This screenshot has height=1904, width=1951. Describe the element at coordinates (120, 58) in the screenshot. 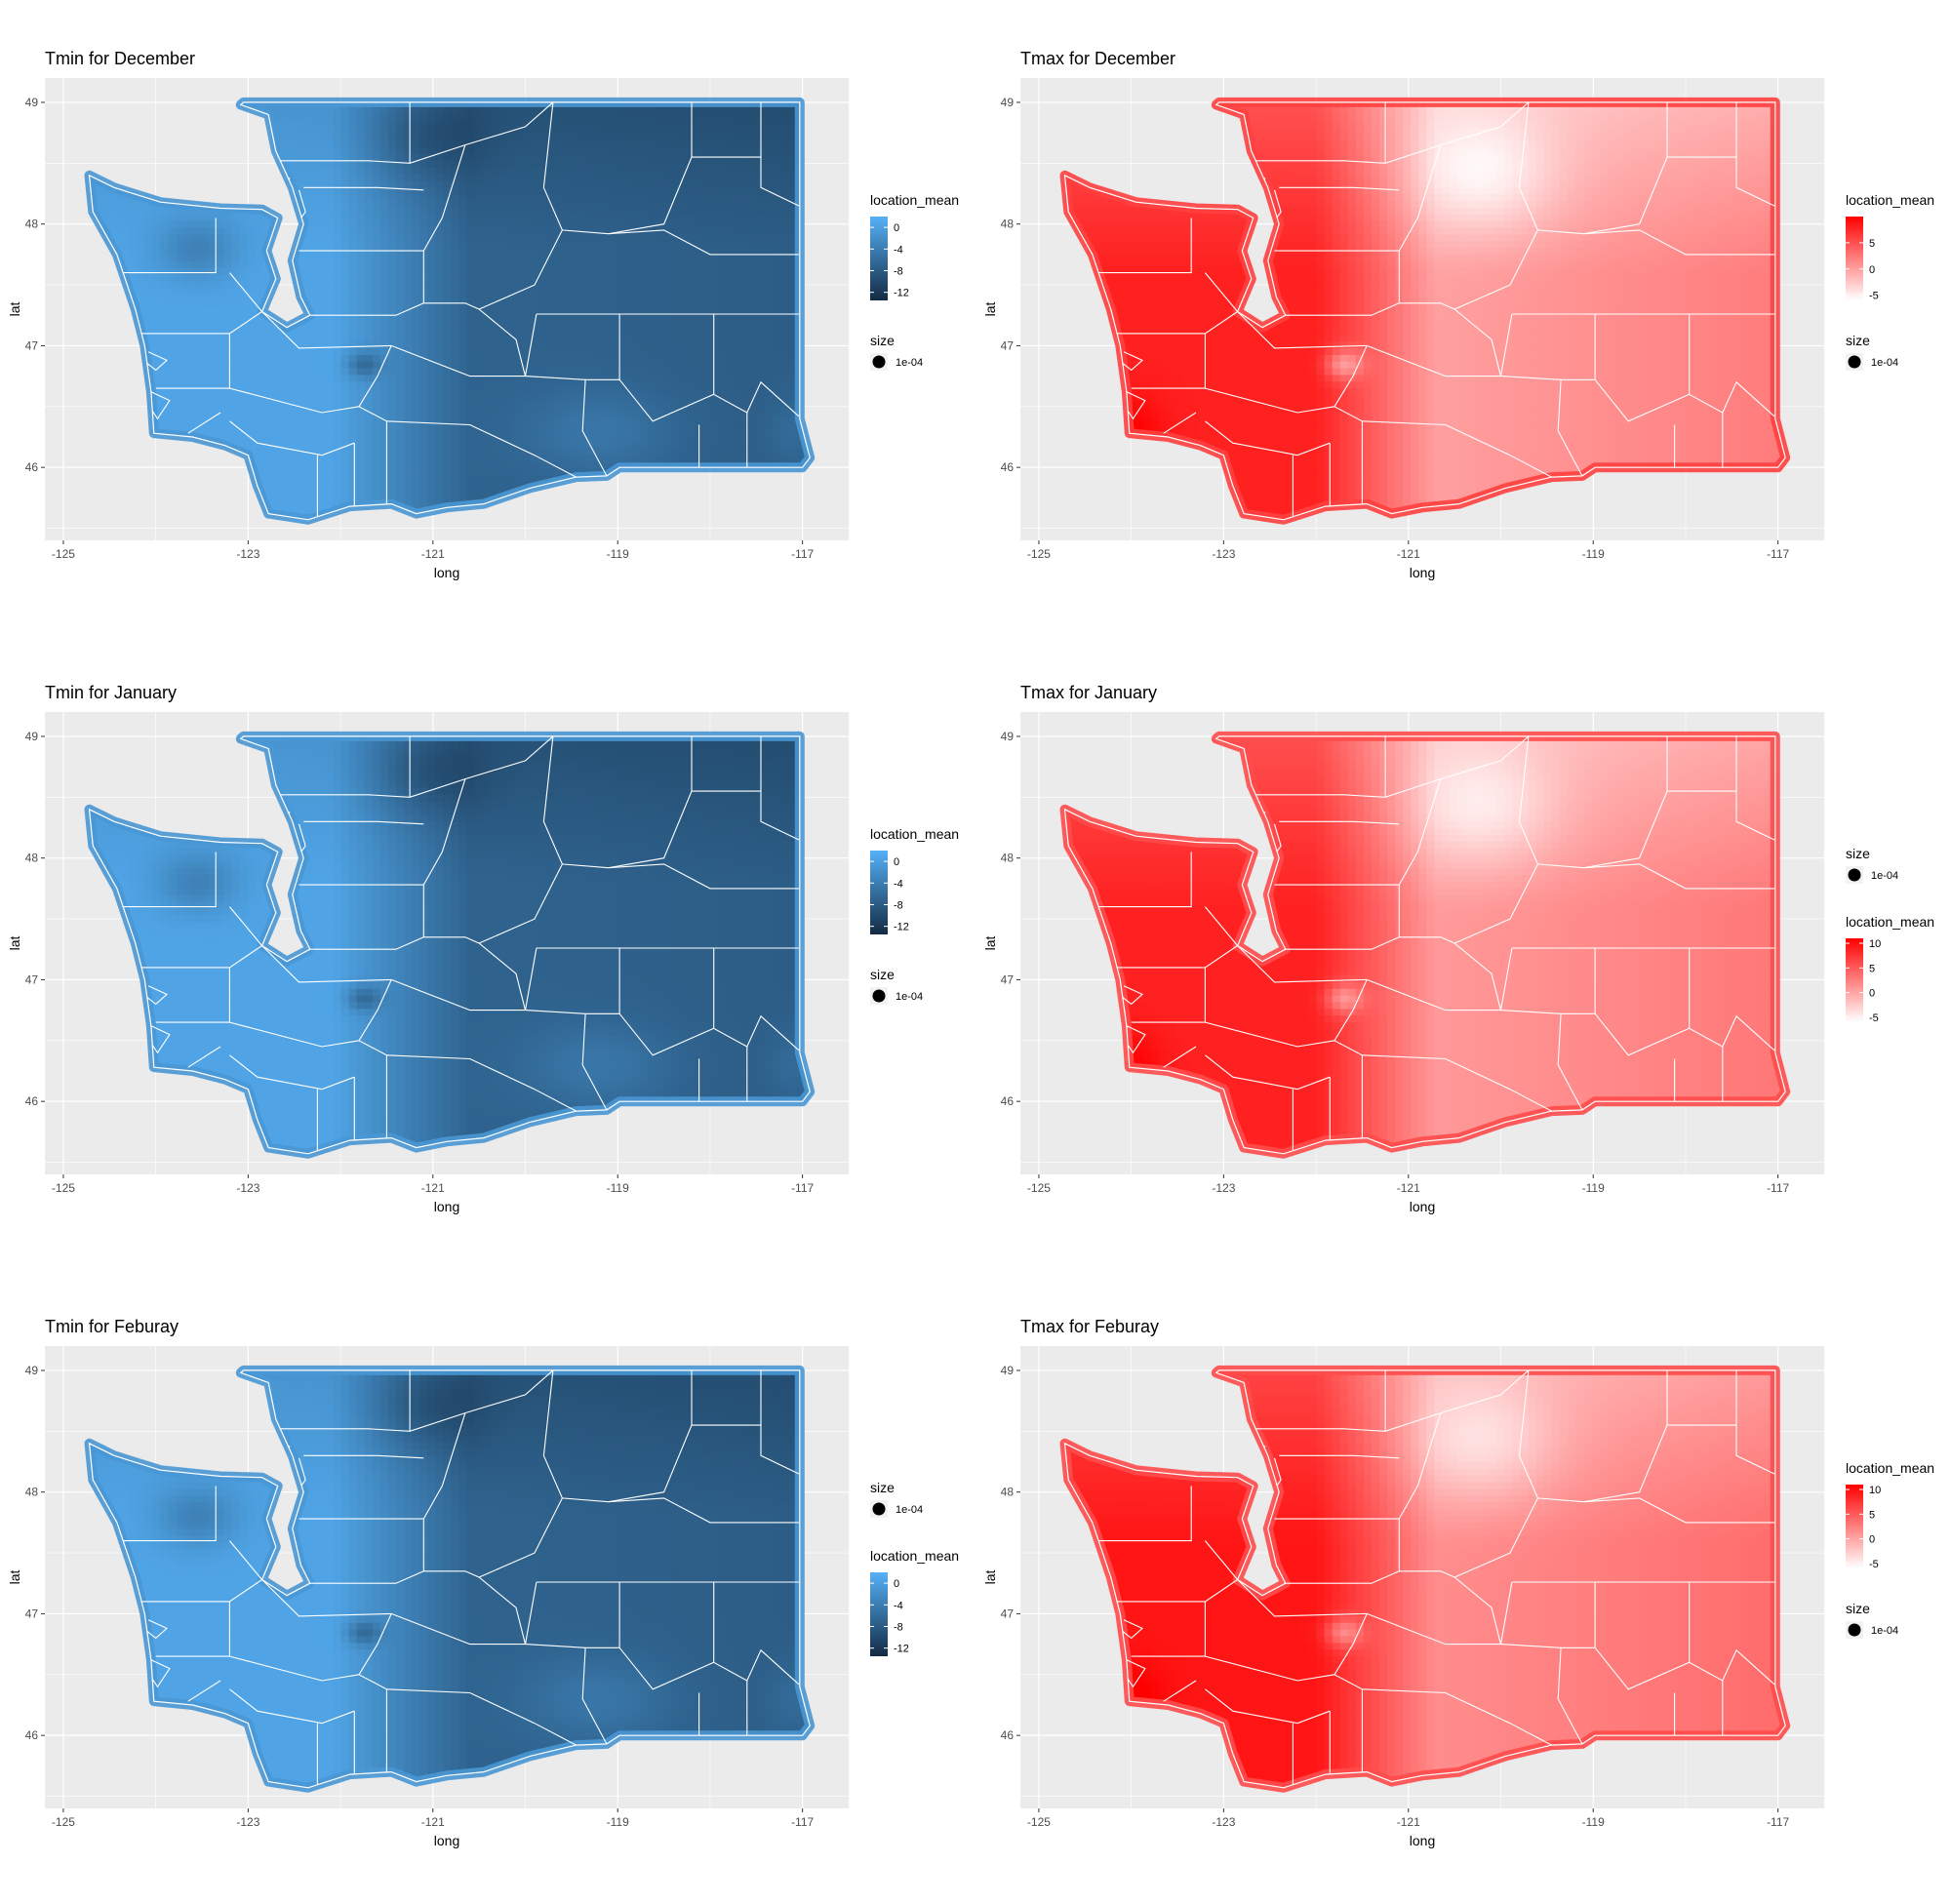

I see `chart-title: Tmin for December` at that location.